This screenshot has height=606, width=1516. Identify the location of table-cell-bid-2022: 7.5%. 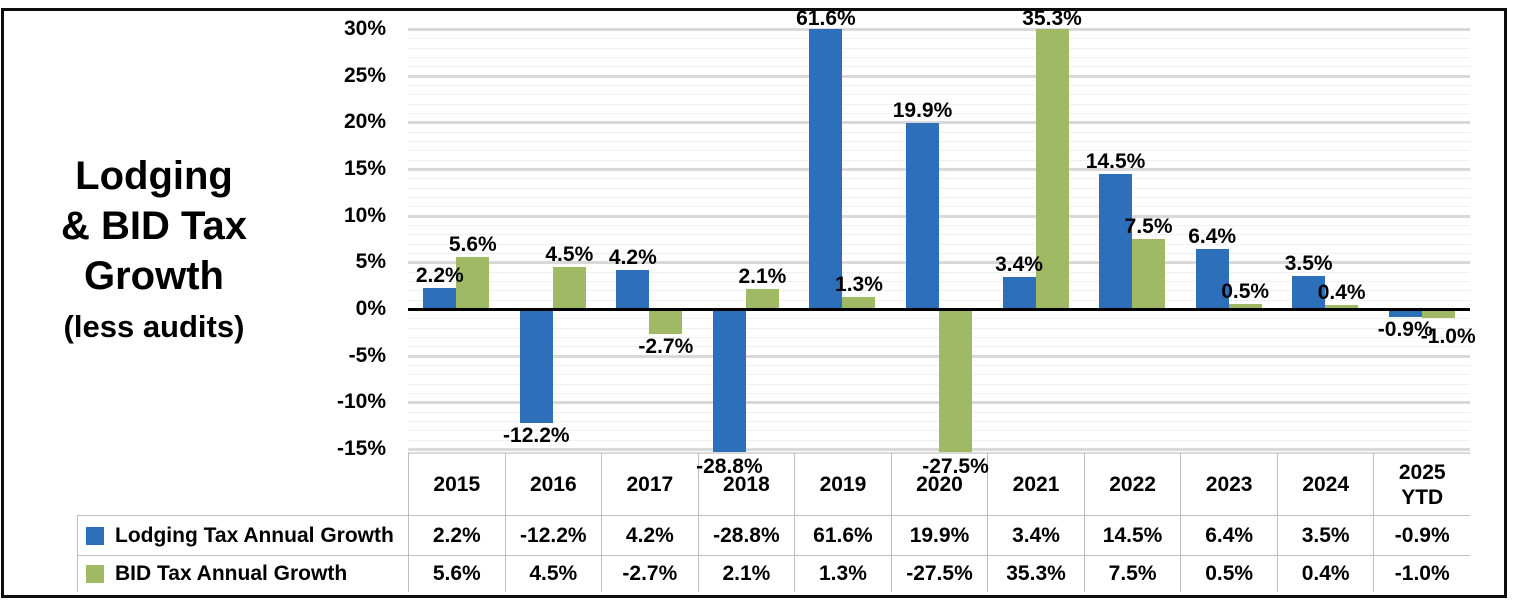
(1132, 573).